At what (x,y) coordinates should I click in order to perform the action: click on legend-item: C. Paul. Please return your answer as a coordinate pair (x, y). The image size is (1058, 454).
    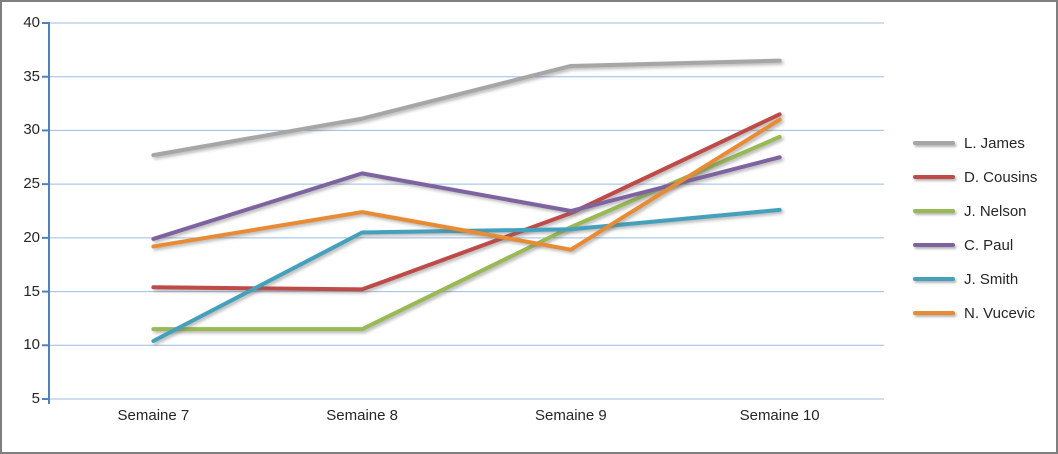
    Looking at the image, I should click on (975, 245).